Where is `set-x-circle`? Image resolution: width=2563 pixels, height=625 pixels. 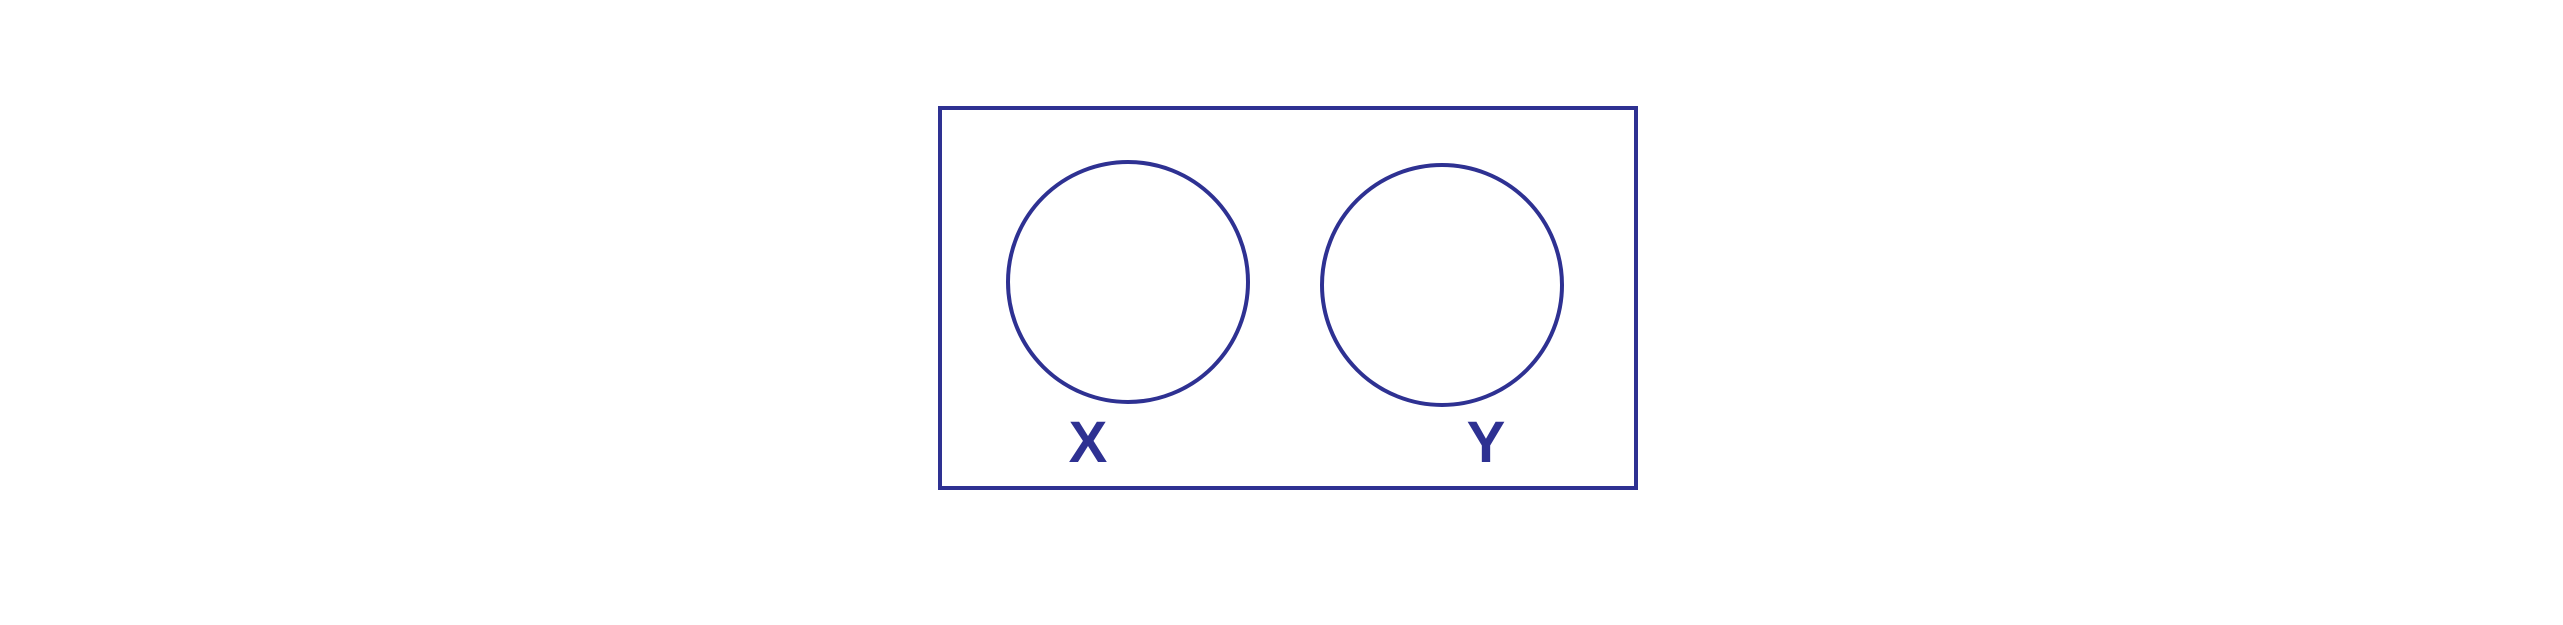
set-x-circle is located at coordinates (1128, 282).